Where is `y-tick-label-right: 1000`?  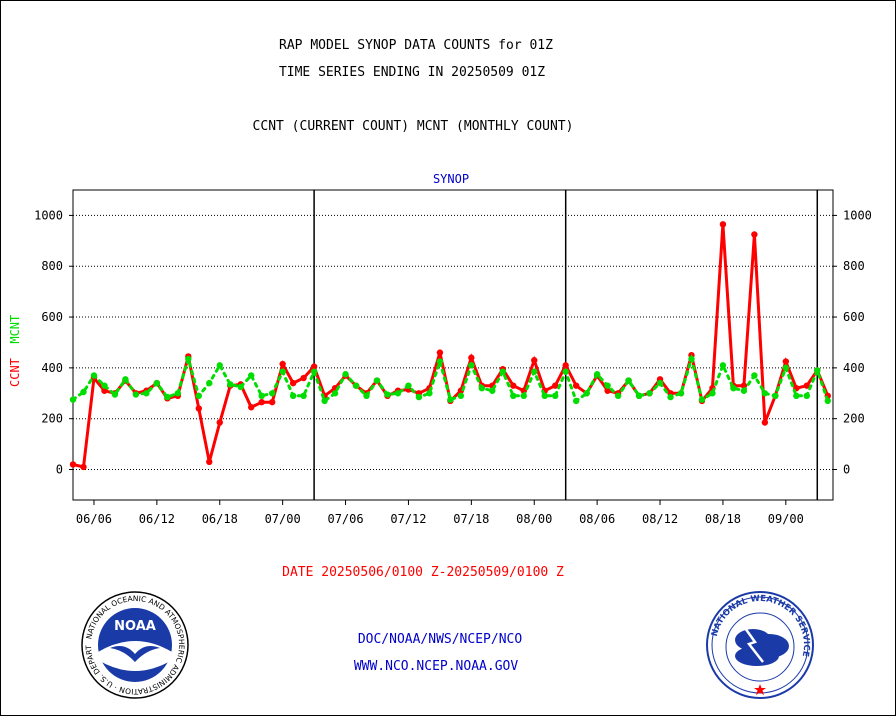
y-tick-label-right: 1000 is located at coordinates (857, 215).